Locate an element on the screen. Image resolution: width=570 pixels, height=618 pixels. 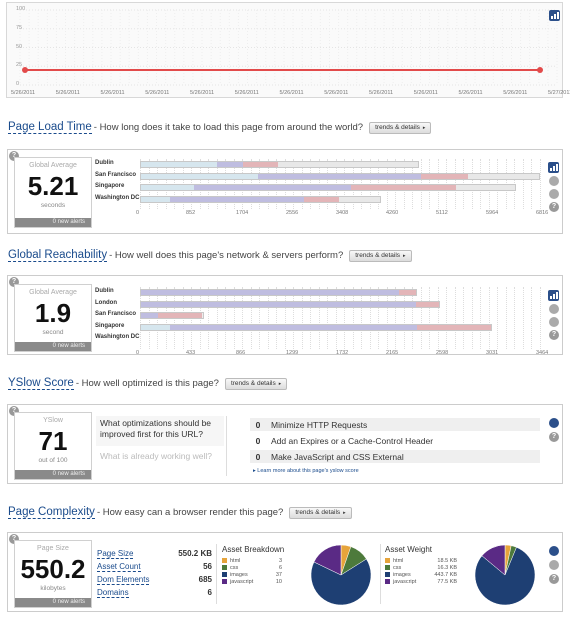
legend-item: javascript 77.5 KB is located at coordinates (421, 581).